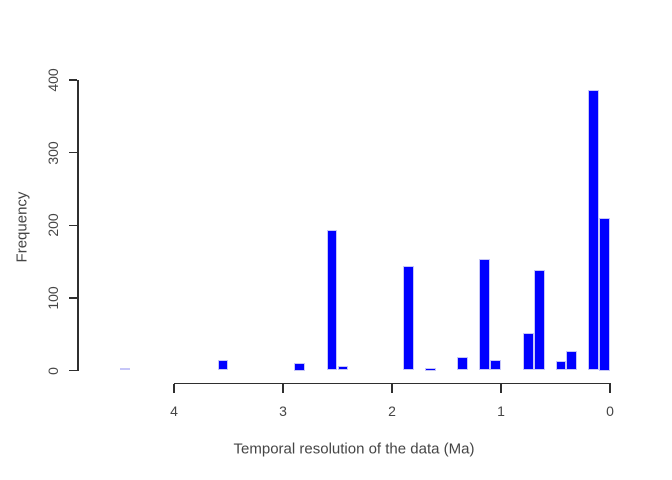 The width and height of the screenshot is (672, 480). I want to click on y-axis-title: Frequency, so click(22, 227).